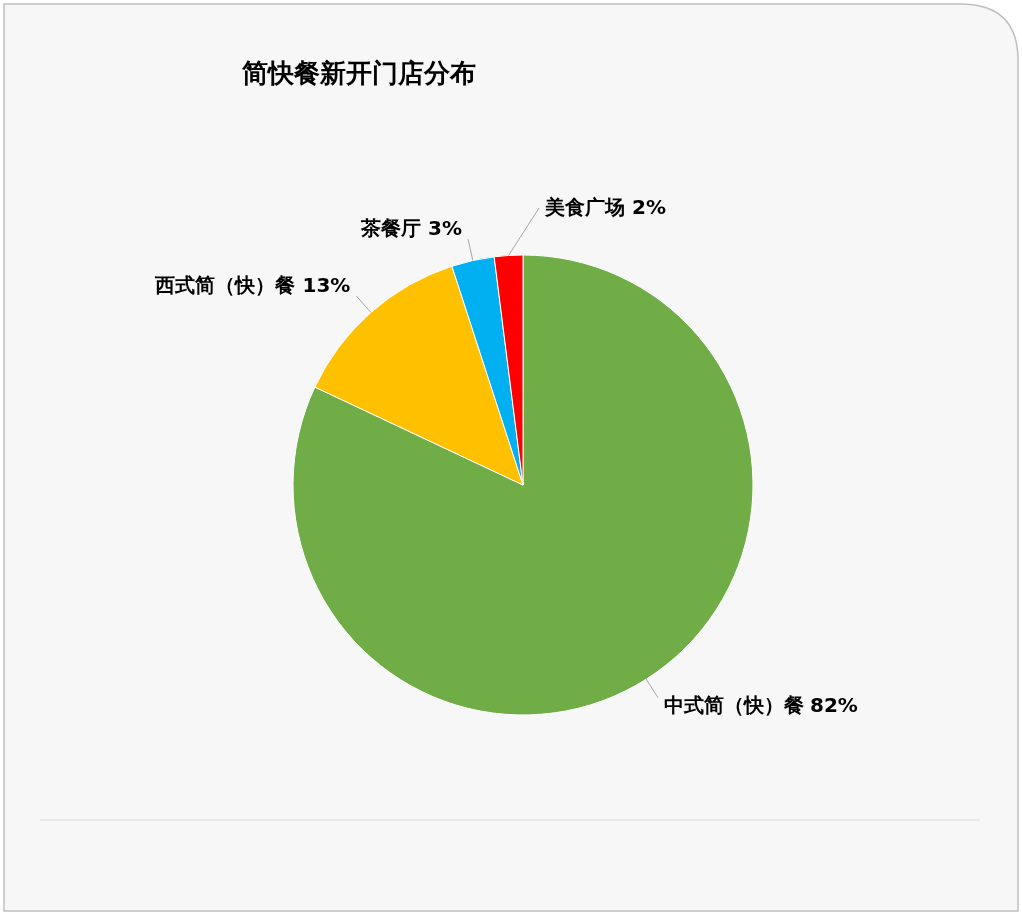 This screenshot has width=1022, height=915. What do you see at coordinates (358, 73) in the screenshot?
I see `chart-title: 简快餐新开门店分布` at bounding box center [358, 73].